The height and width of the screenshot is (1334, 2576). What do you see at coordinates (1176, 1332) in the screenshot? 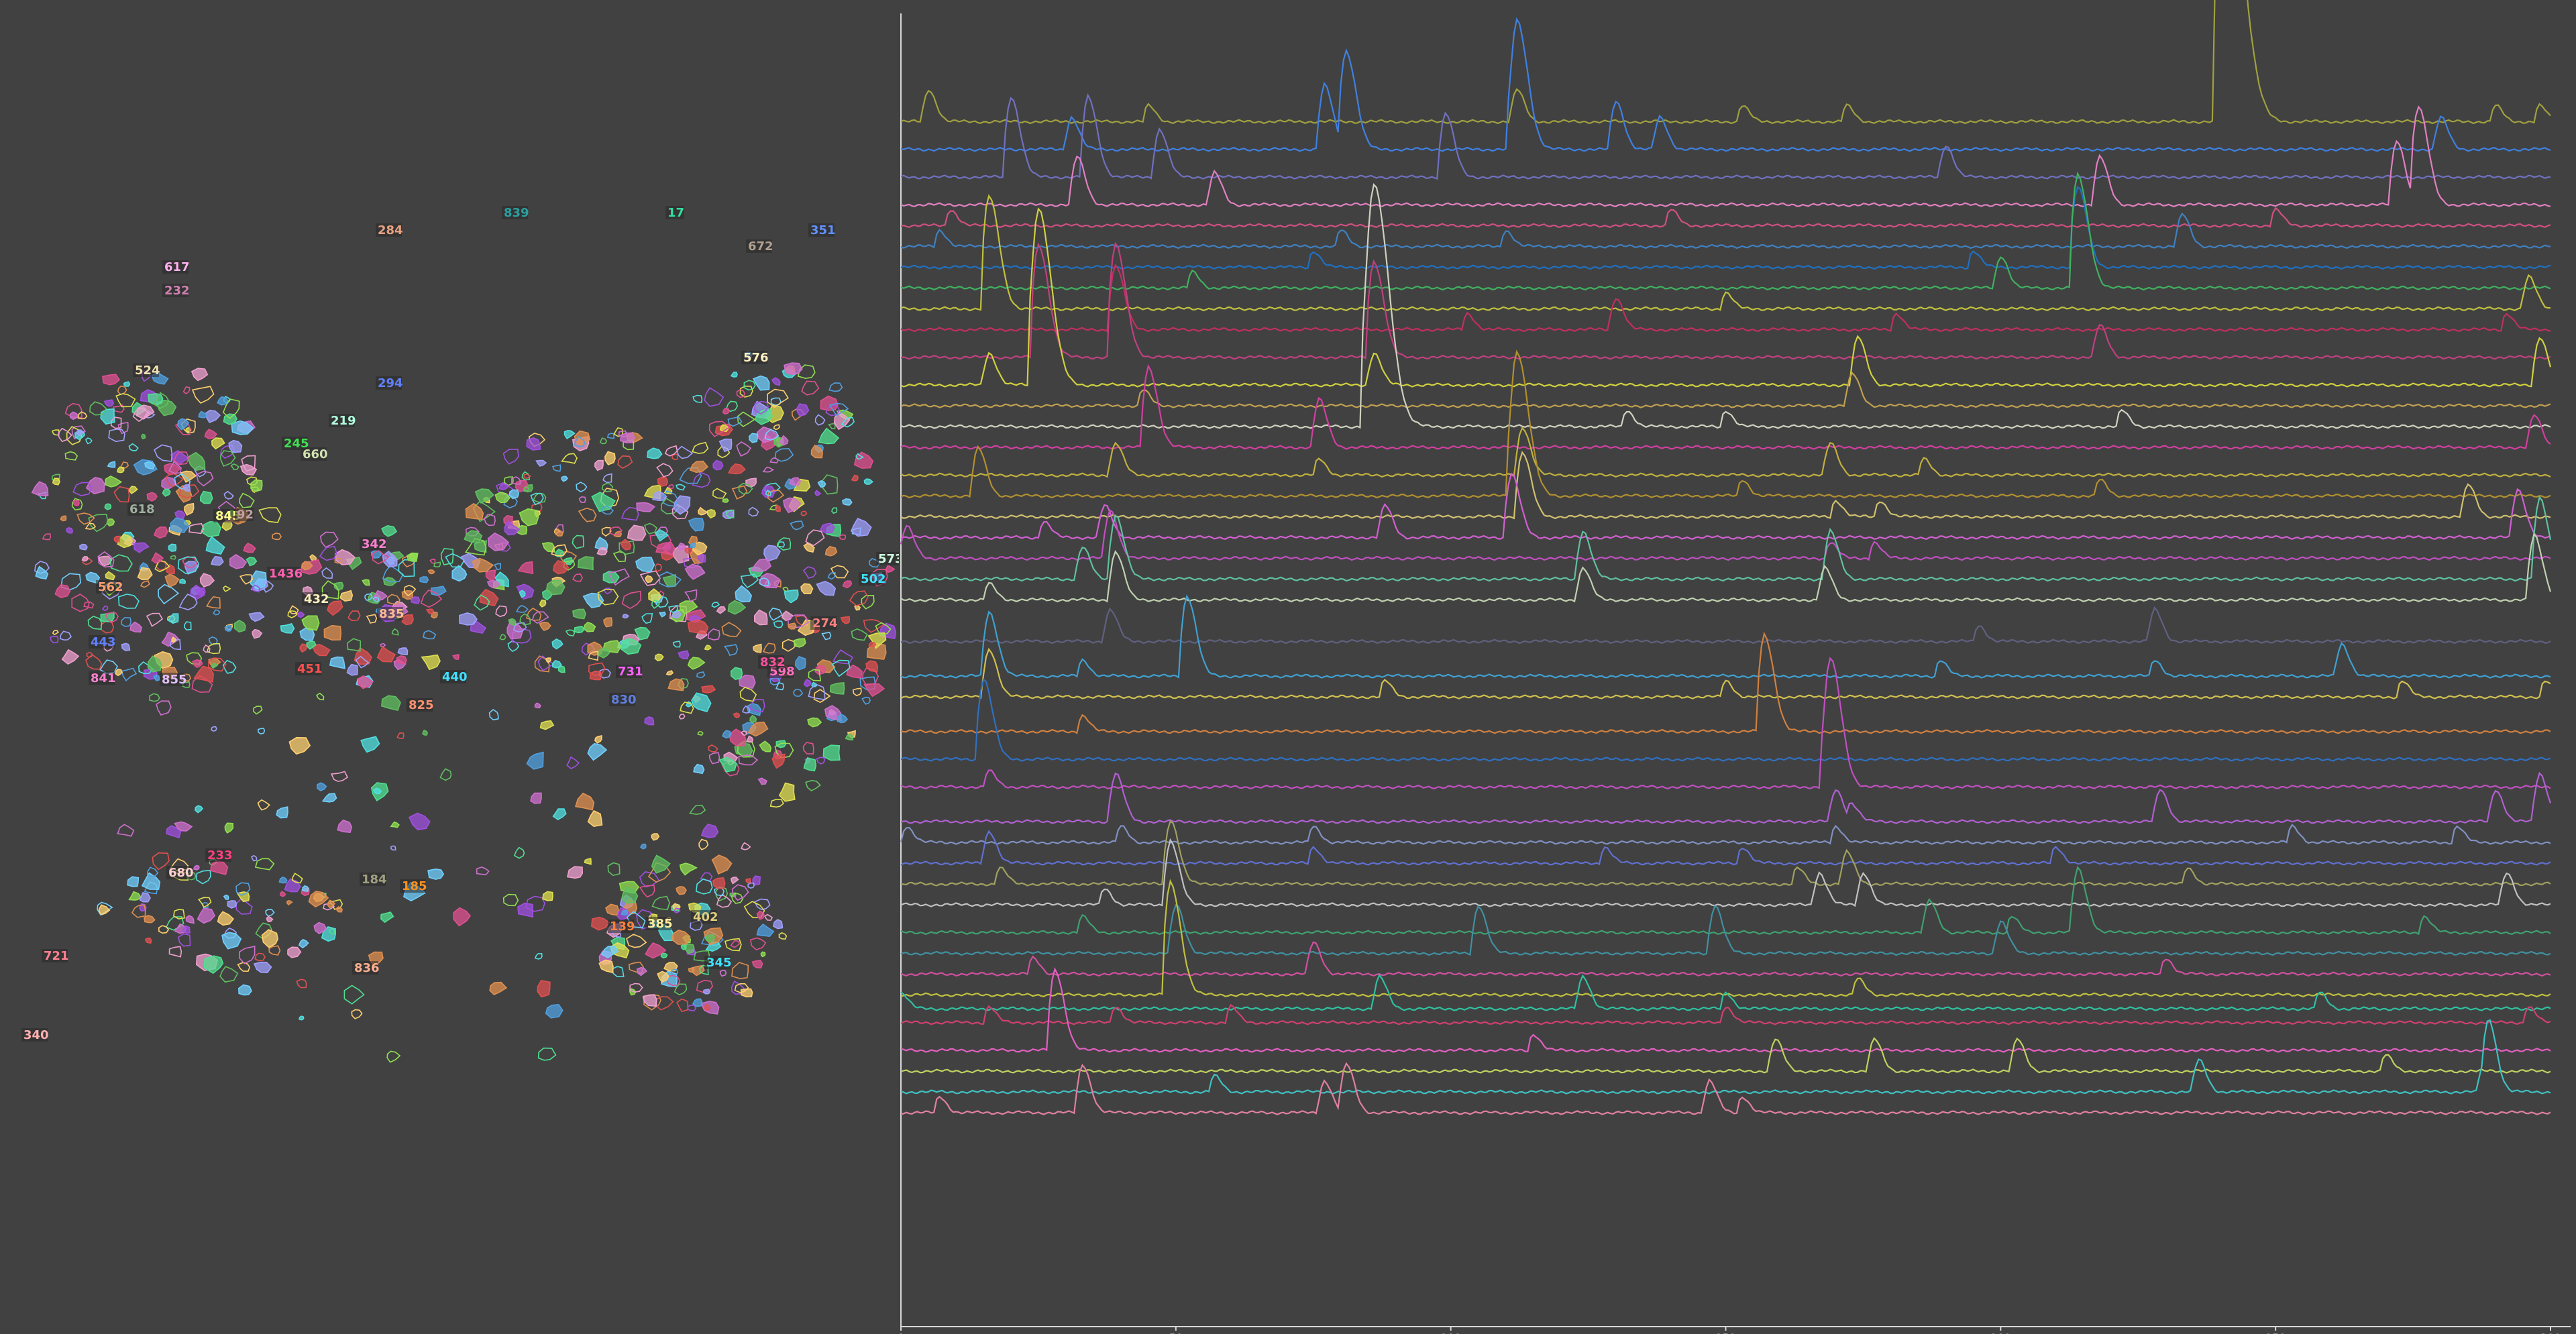
I see `x-tick-label: 50` at bounding box center [1176, 1332].